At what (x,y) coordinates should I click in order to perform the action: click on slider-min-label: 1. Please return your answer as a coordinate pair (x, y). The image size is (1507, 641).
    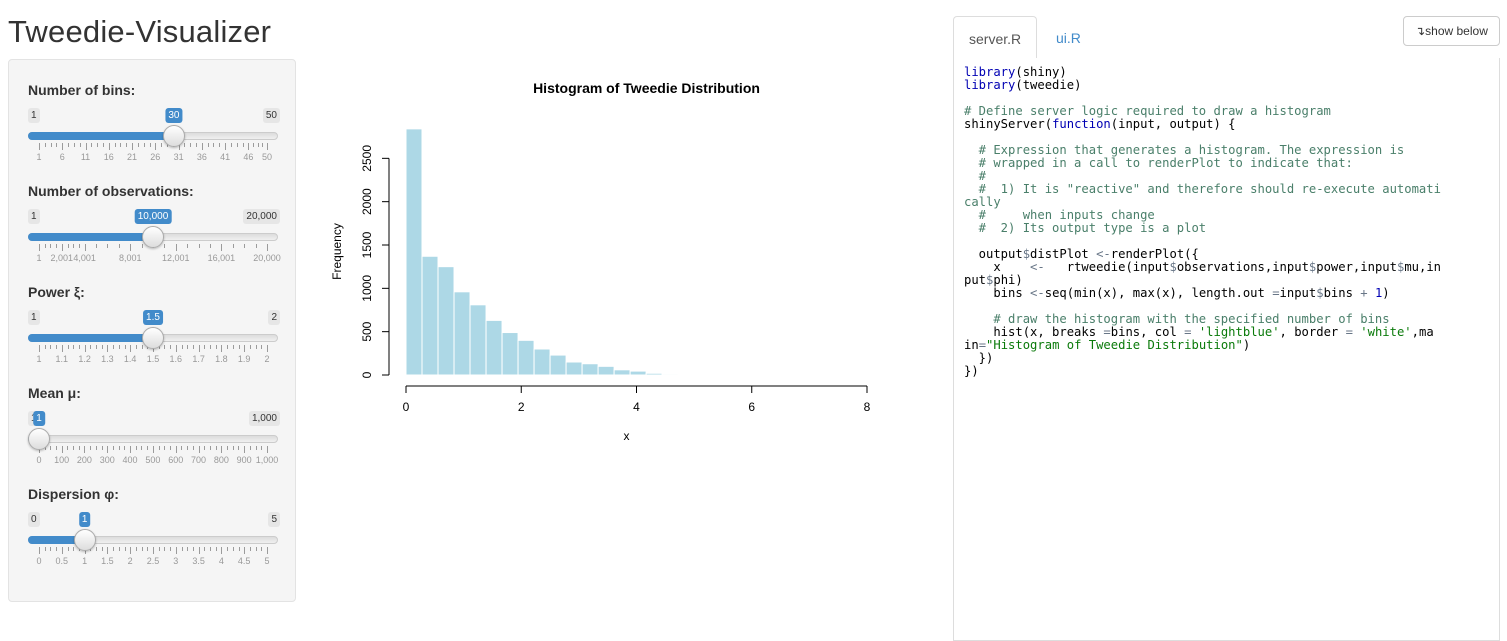
    Looking at the image, I should click on (34, 317).